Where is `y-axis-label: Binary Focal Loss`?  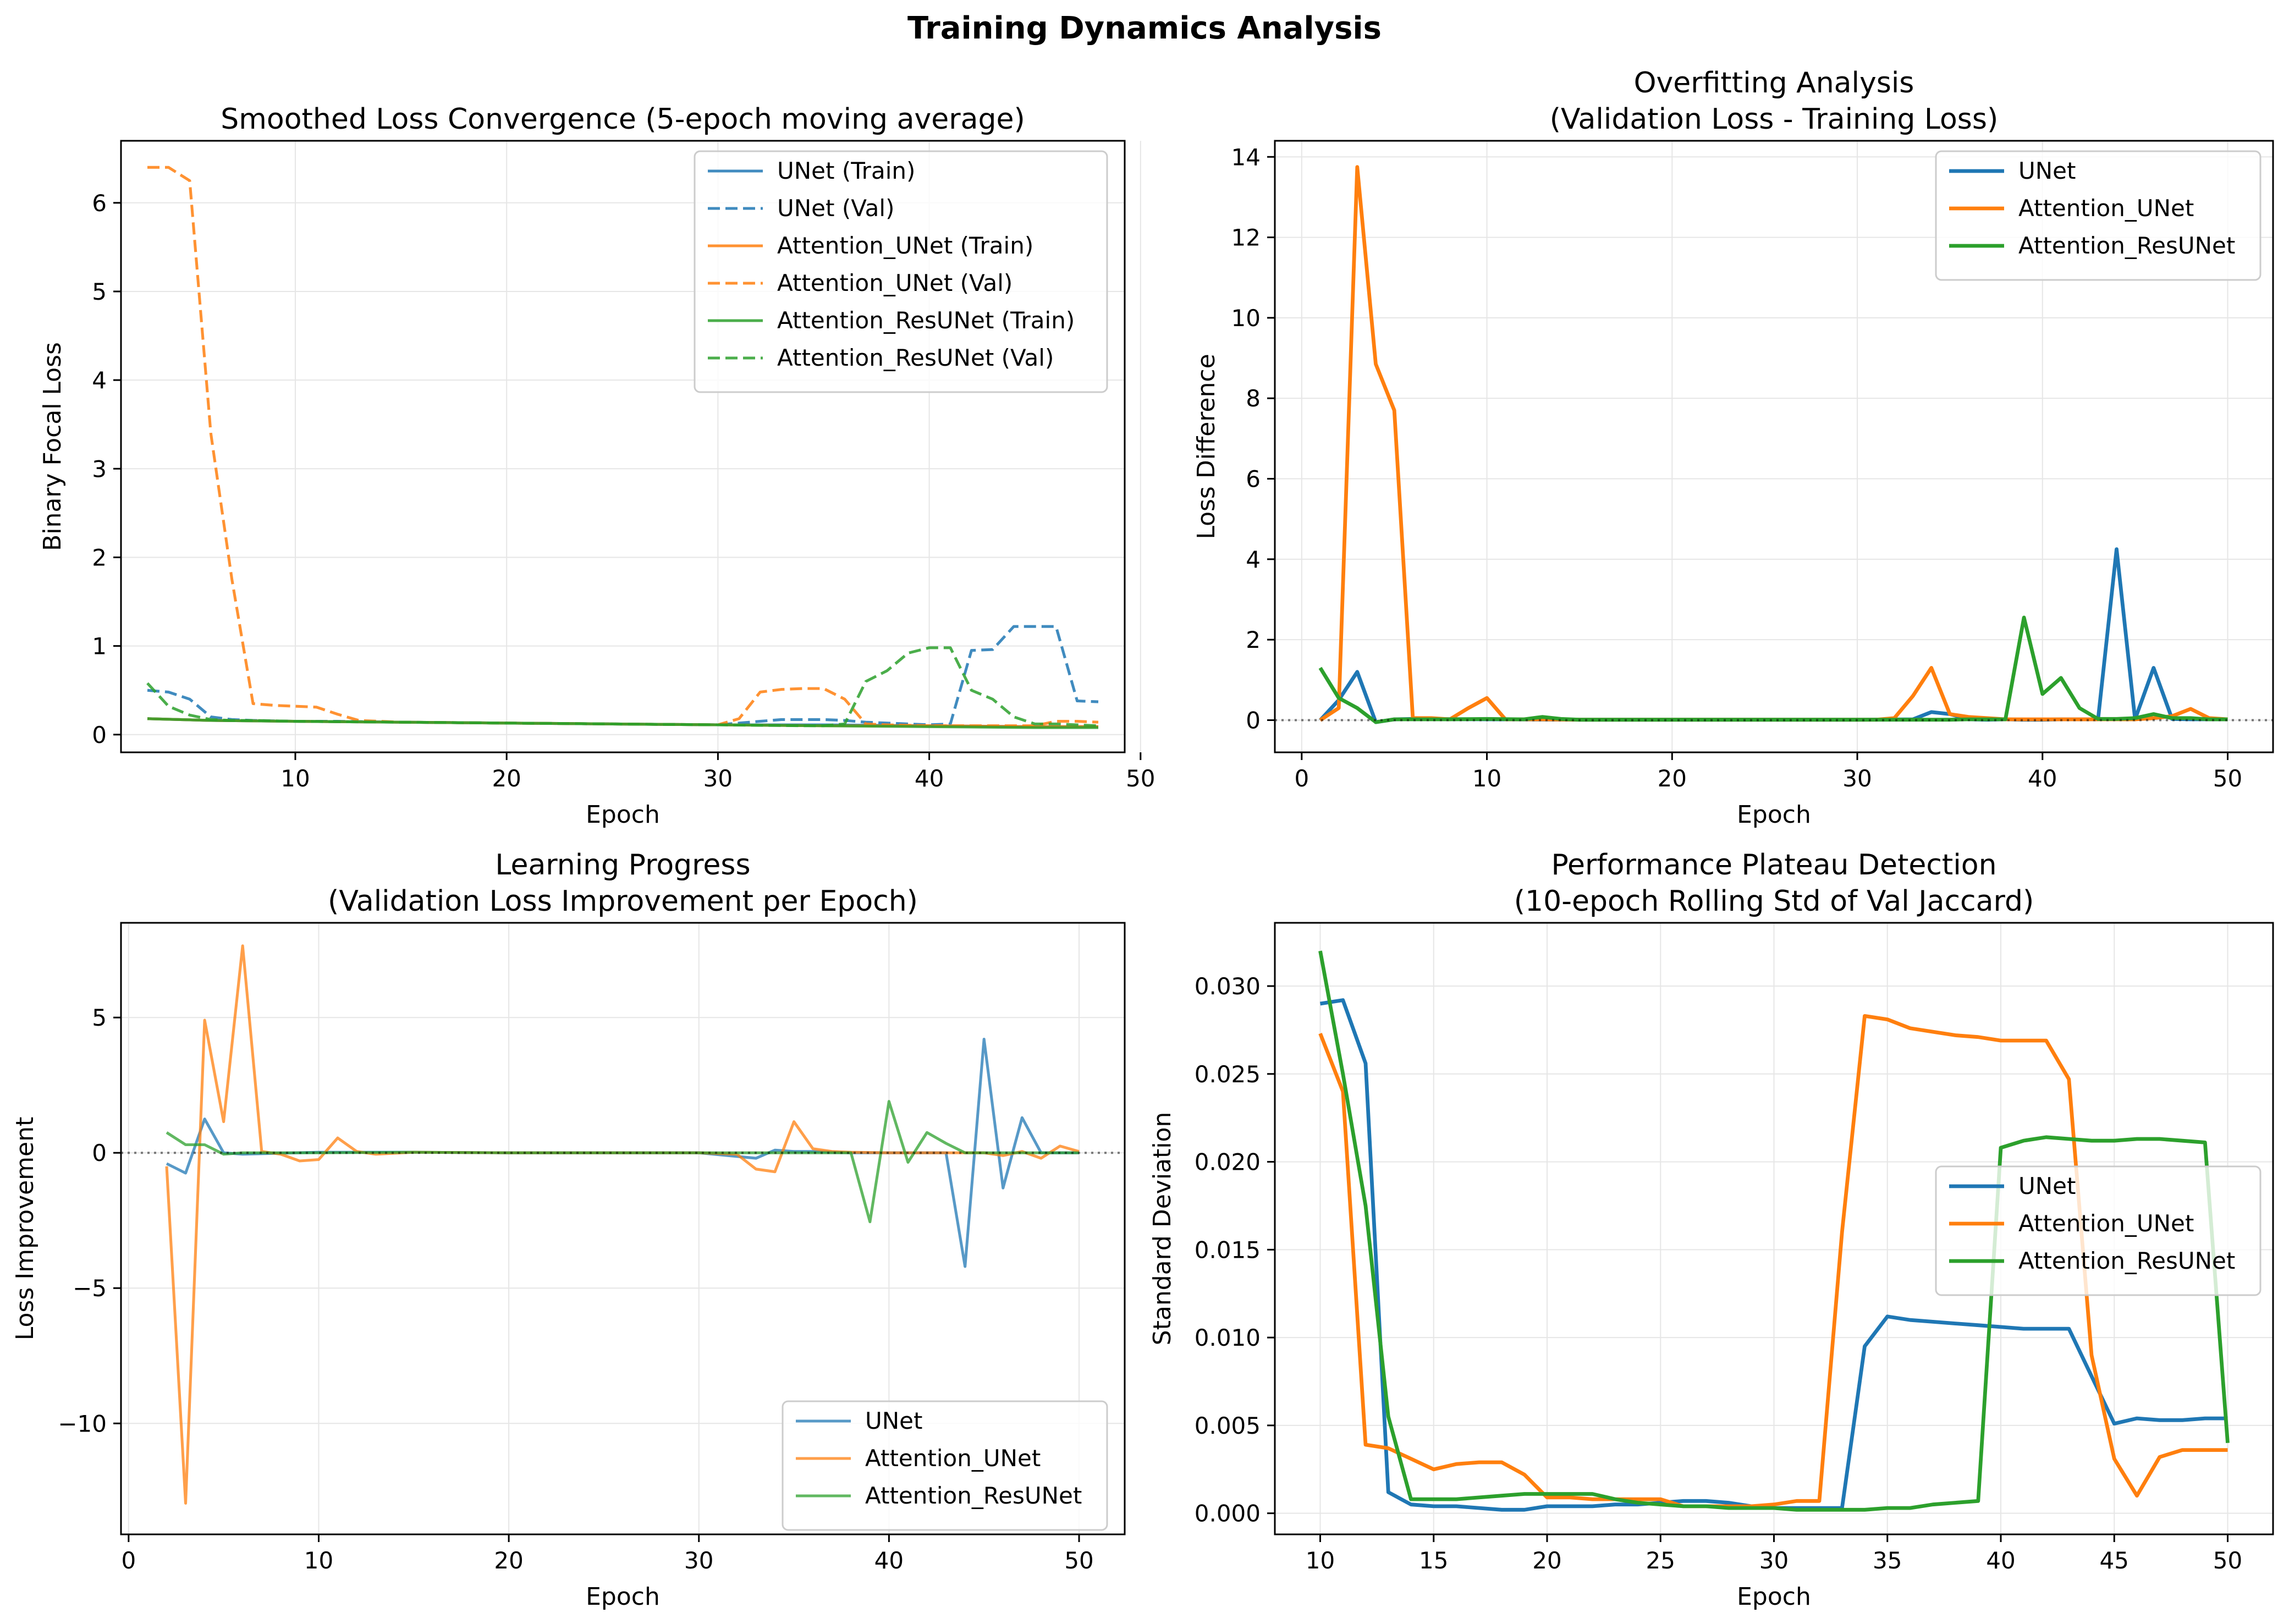 y-axis-label: Binary Focal Loss is located at coordinates (53, 446).